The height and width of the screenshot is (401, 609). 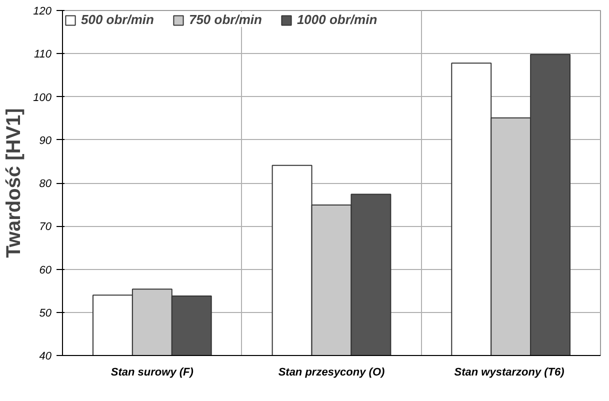 I want to click on y-tick-label: 100, so click(x=42, y=98).